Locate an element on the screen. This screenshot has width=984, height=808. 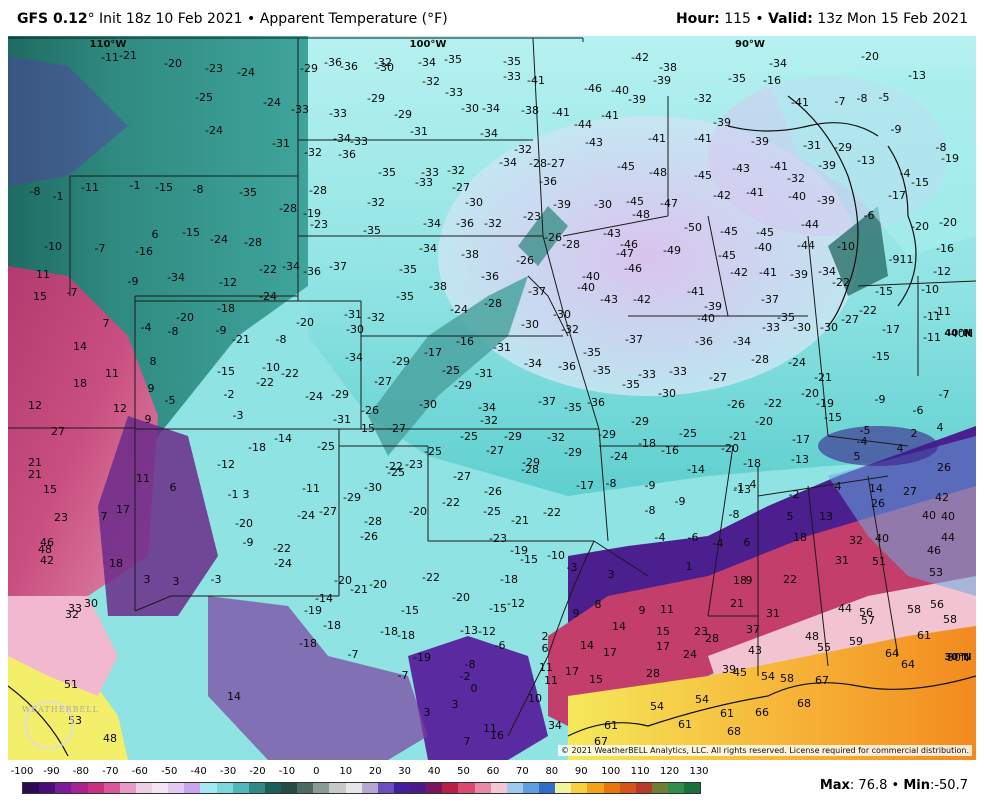
temperature-value: 51 is located at coordinates (71, 684).